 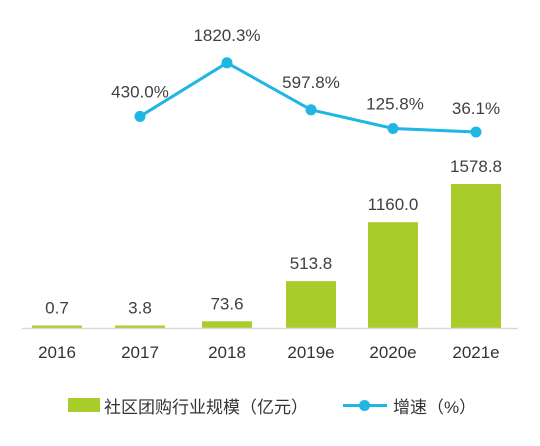 What do you see at coordinates (311, 110) in the screenshot?
I see `growth-point-2019e` at bounding box center [311, 110].